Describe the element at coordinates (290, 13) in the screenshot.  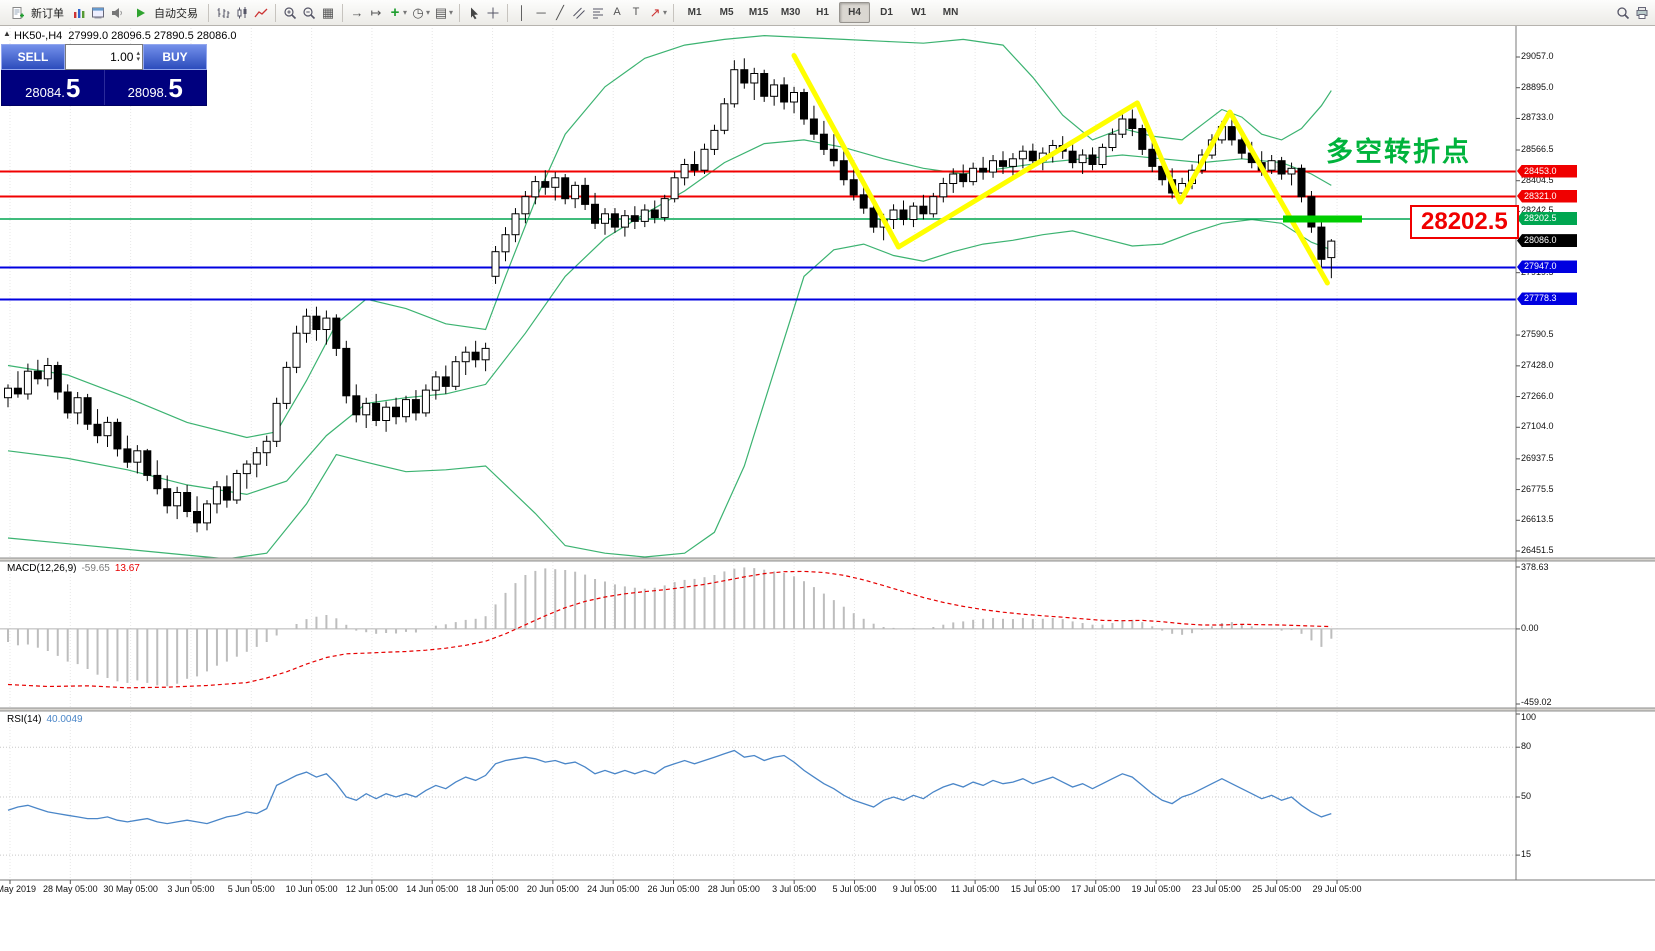
I see `zoom-in-icon` at that location.